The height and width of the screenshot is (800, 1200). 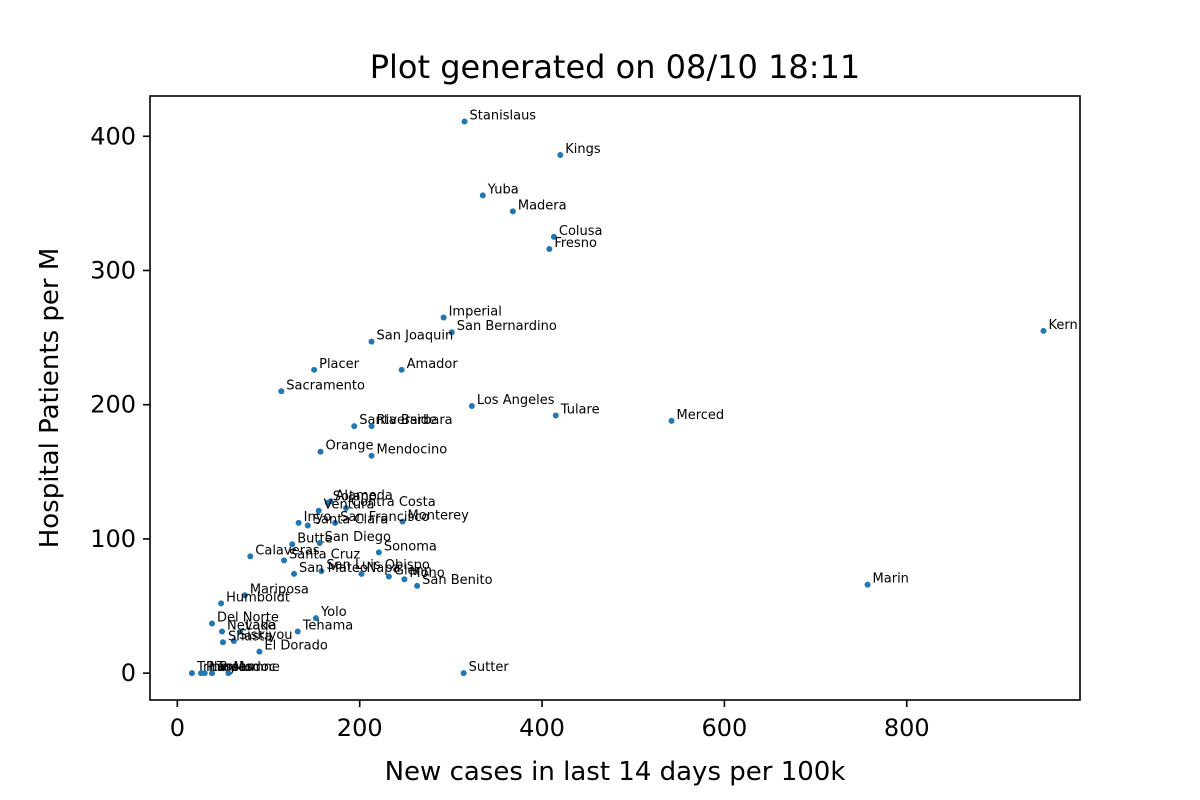 I want to click on data-point-label: San Francisco, so click(x=384, y=517).